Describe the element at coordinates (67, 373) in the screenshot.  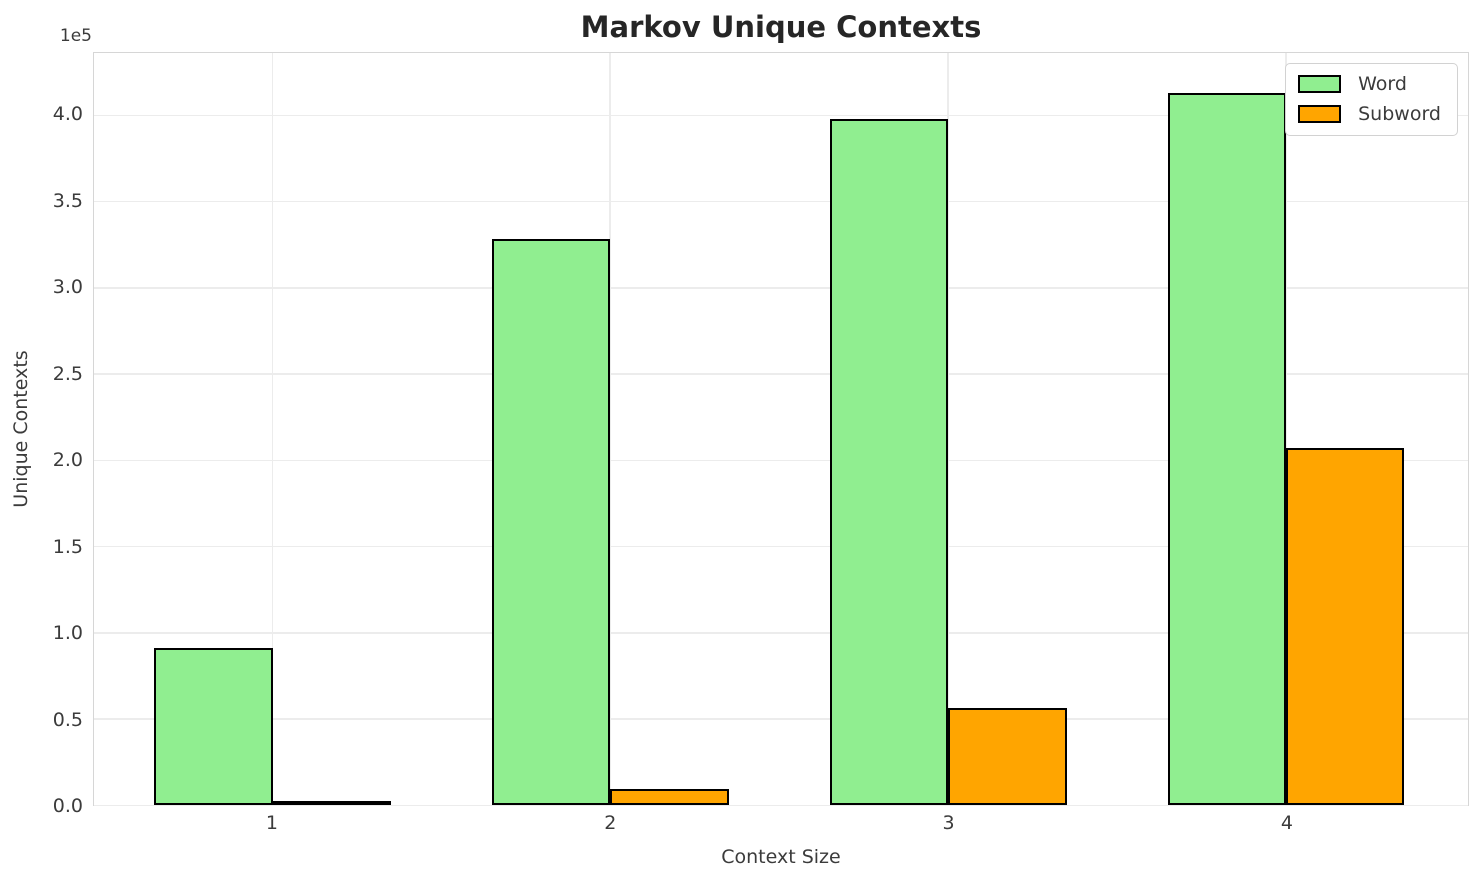
I see `y-tick-label: 2.5` at that location.